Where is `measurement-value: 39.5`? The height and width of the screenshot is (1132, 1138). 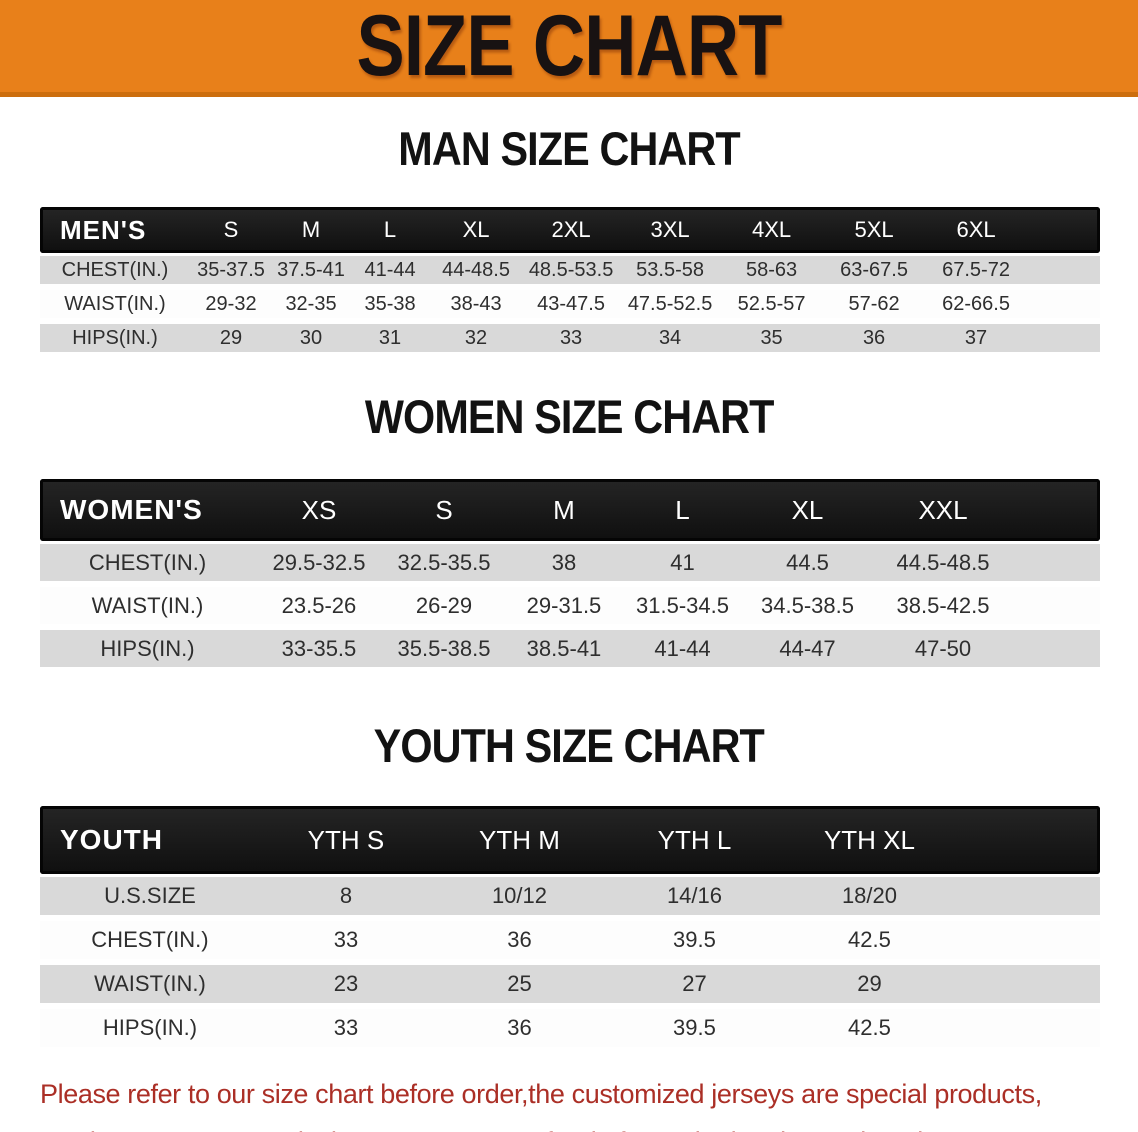
measurement-value: 39.5 is located at coordinates (694, 1028).